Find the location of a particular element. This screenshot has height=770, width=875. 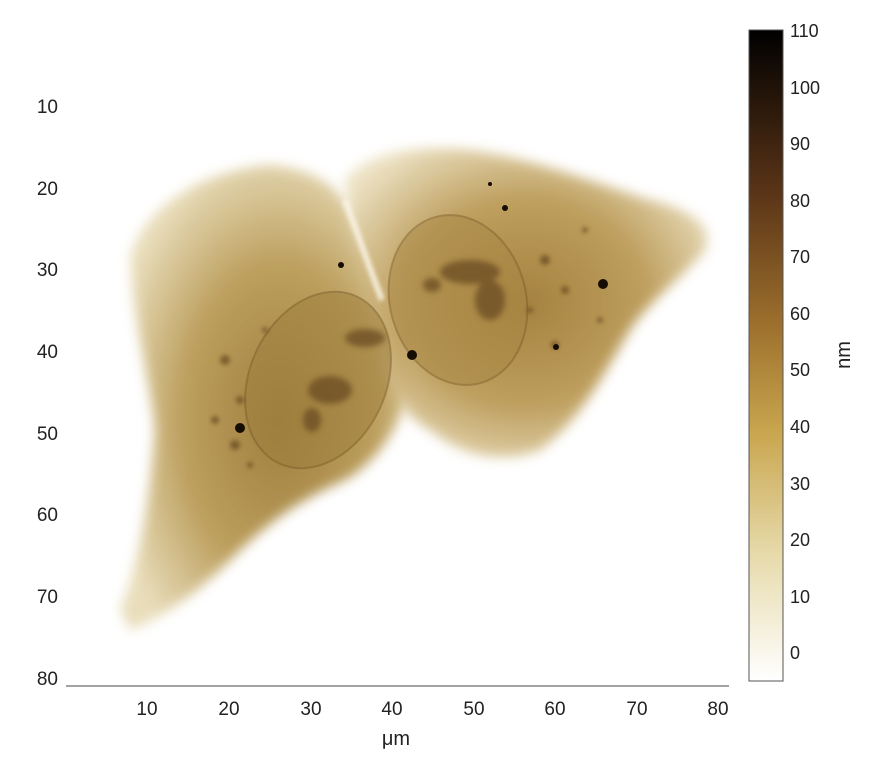

colorbar-tick-label: 0 is located at coordinates (795, 653).